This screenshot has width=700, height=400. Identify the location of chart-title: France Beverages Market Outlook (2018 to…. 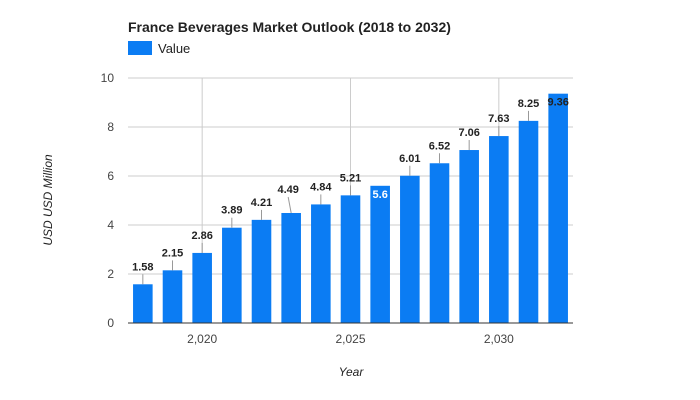
(289, 27).